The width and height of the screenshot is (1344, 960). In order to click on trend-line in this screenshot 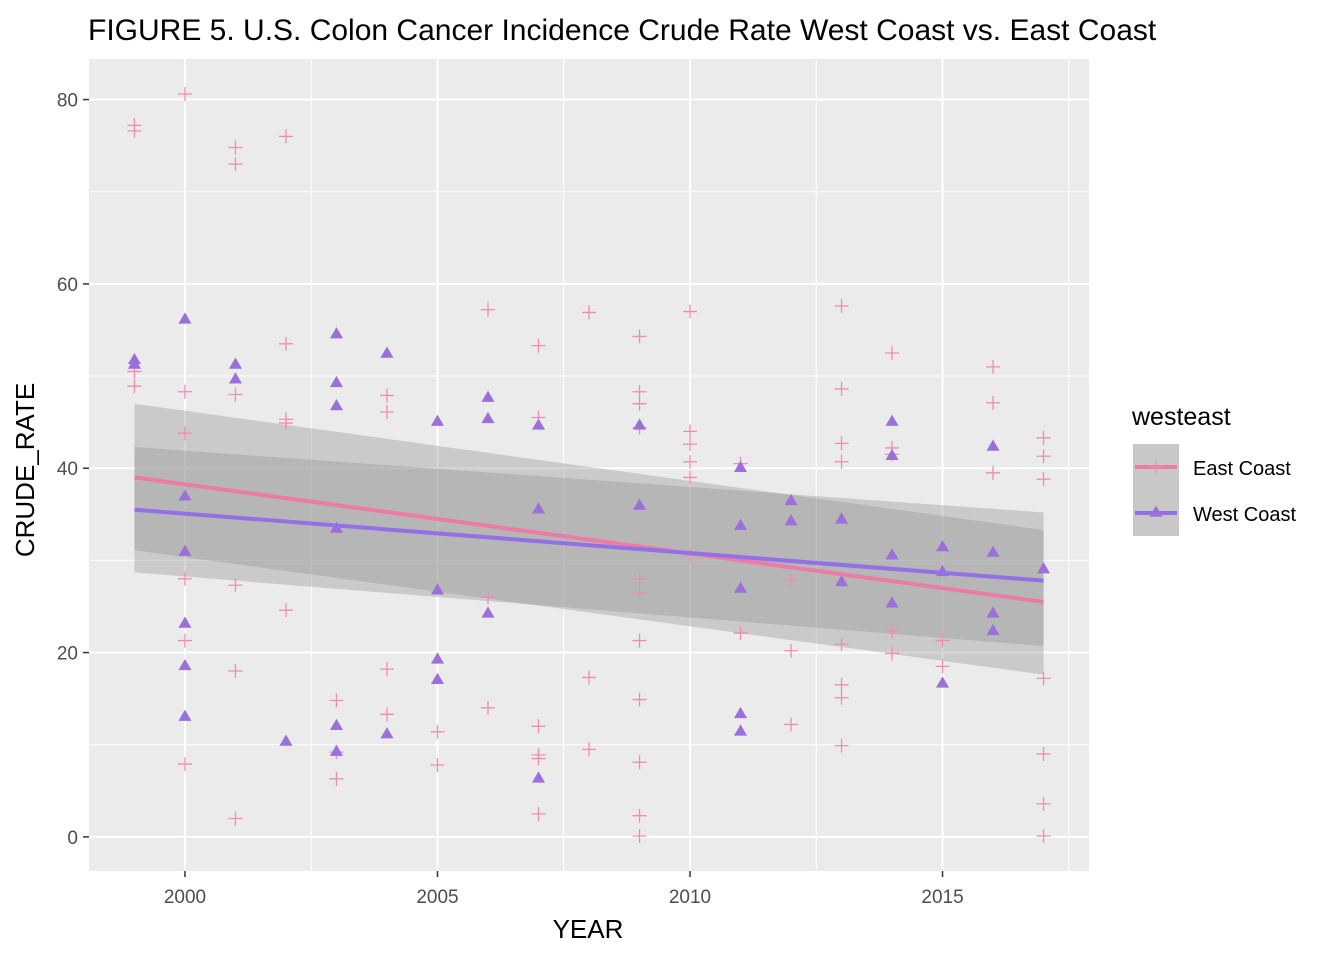, I will do `click(589, 545)`.